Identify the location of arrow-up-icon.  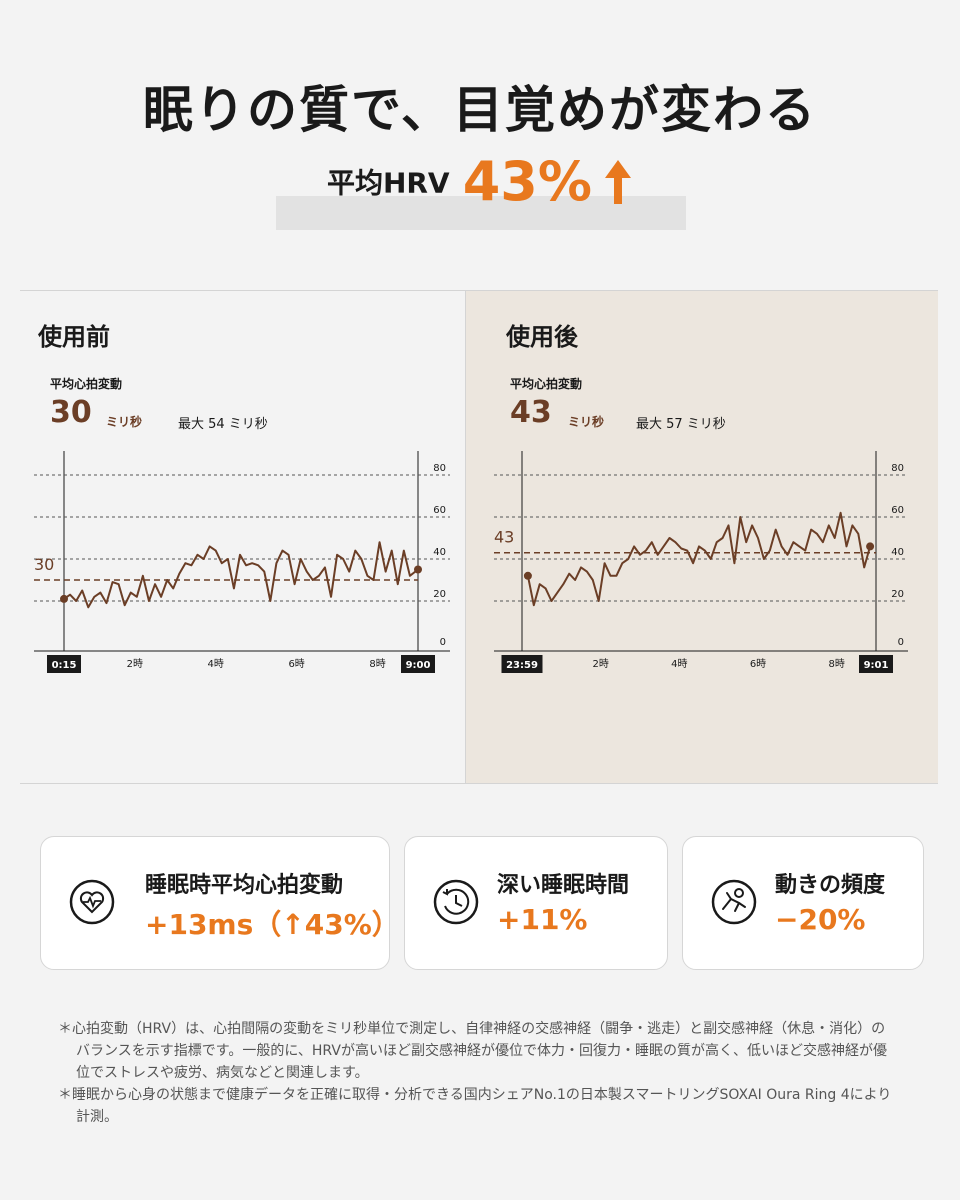
(618, 181).